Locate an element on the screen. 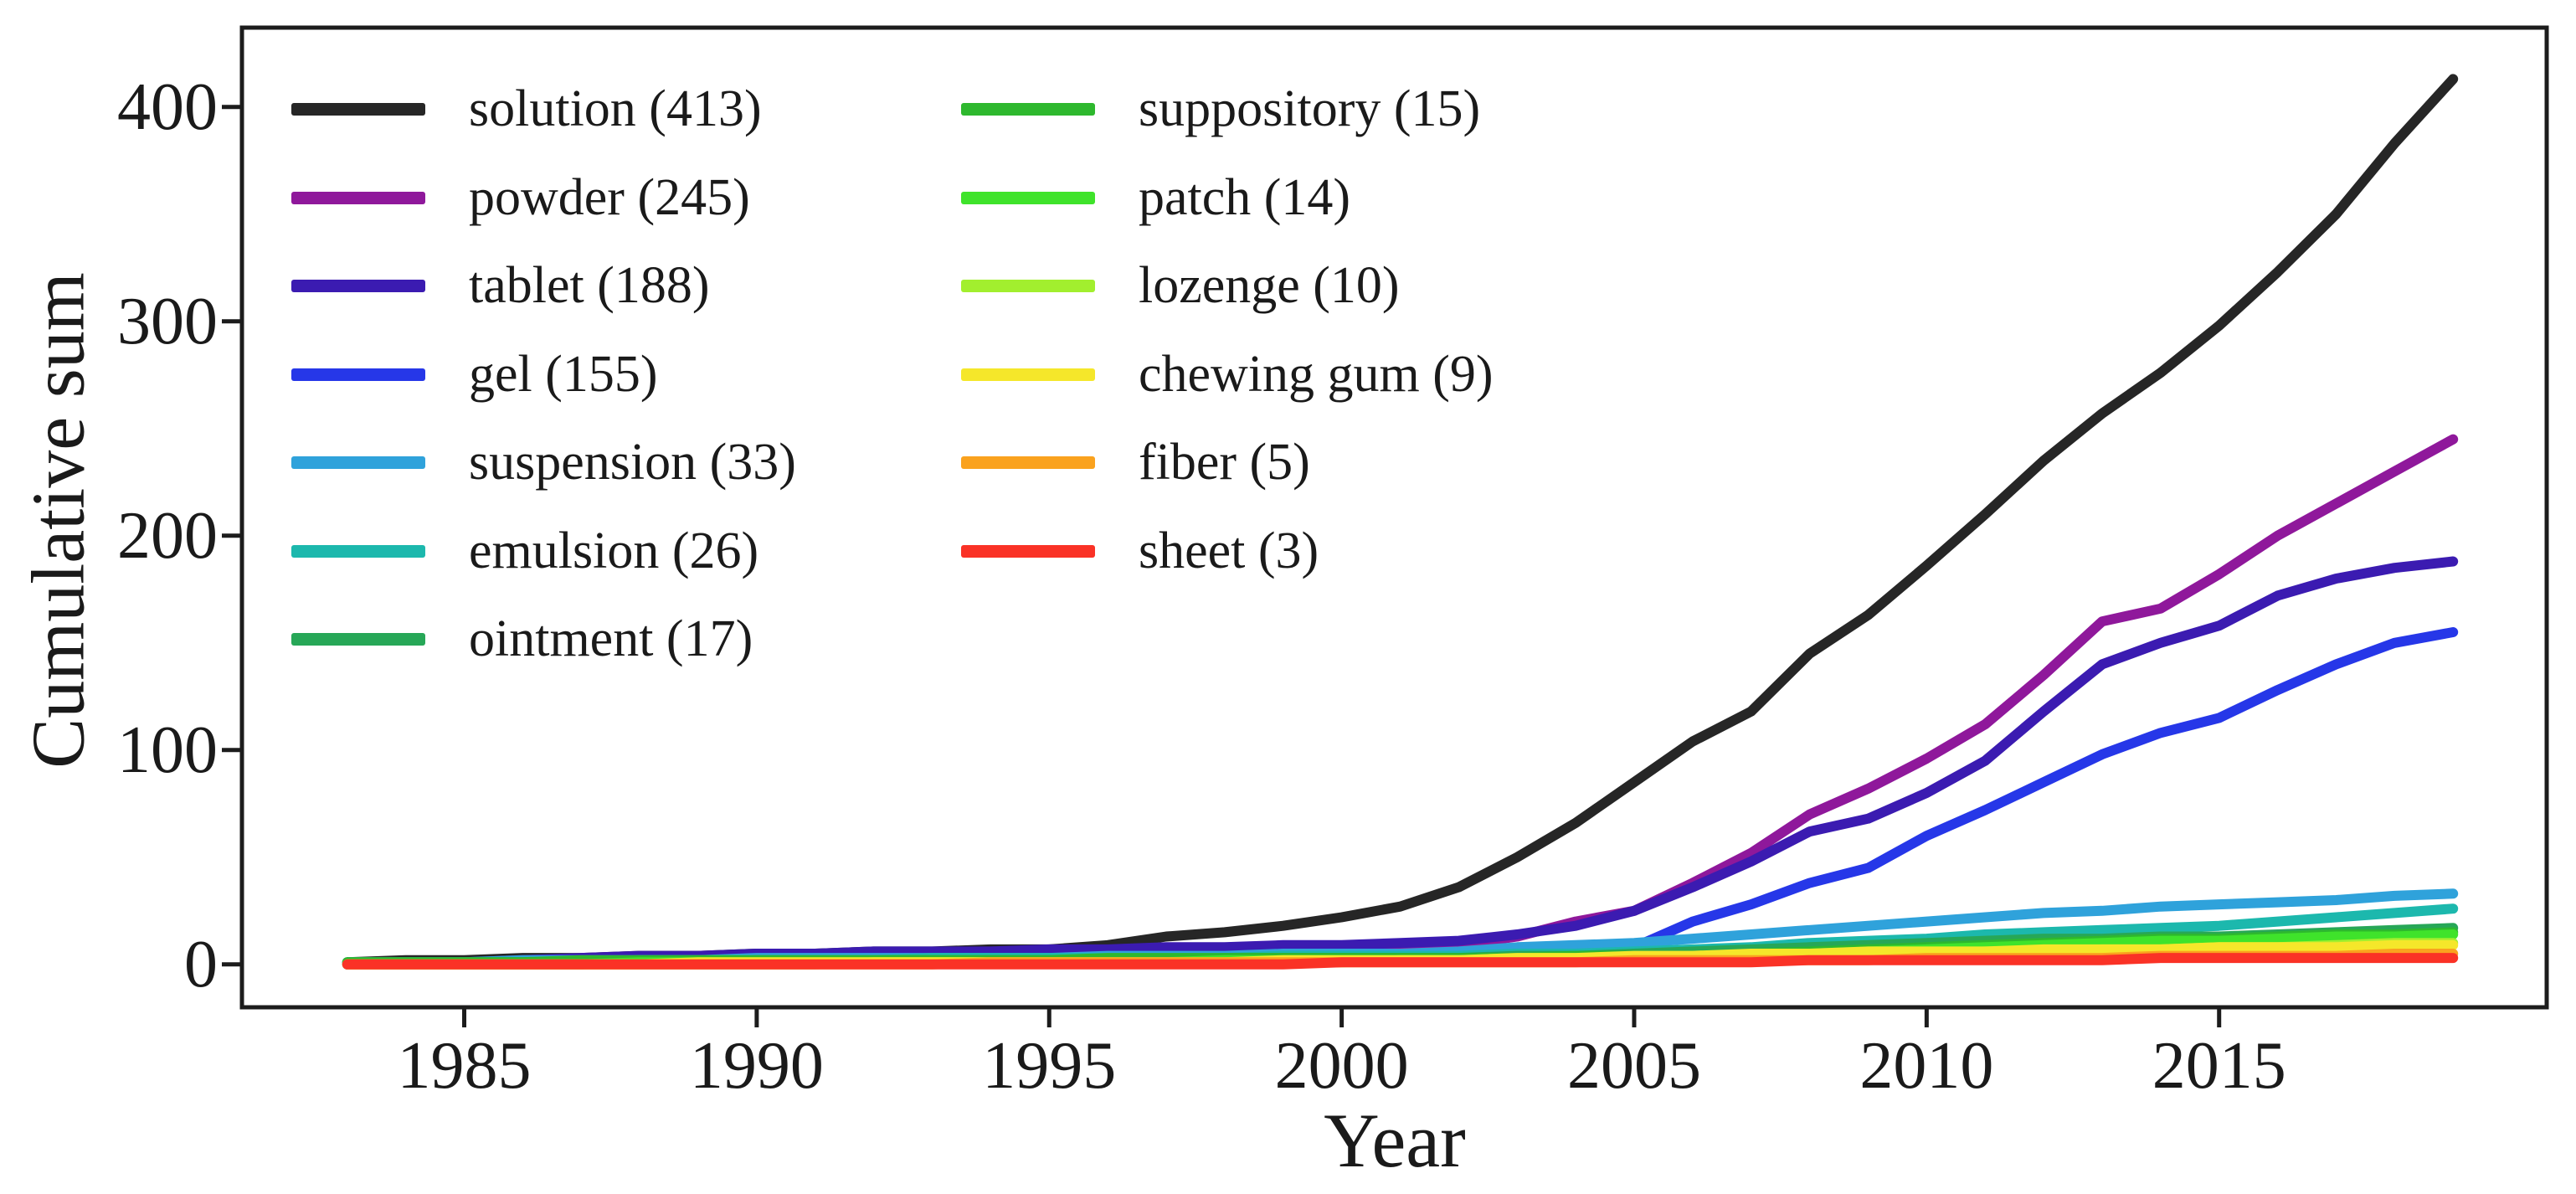  legend-swatch-chewing-gum is located at coordinates (1028, 374).